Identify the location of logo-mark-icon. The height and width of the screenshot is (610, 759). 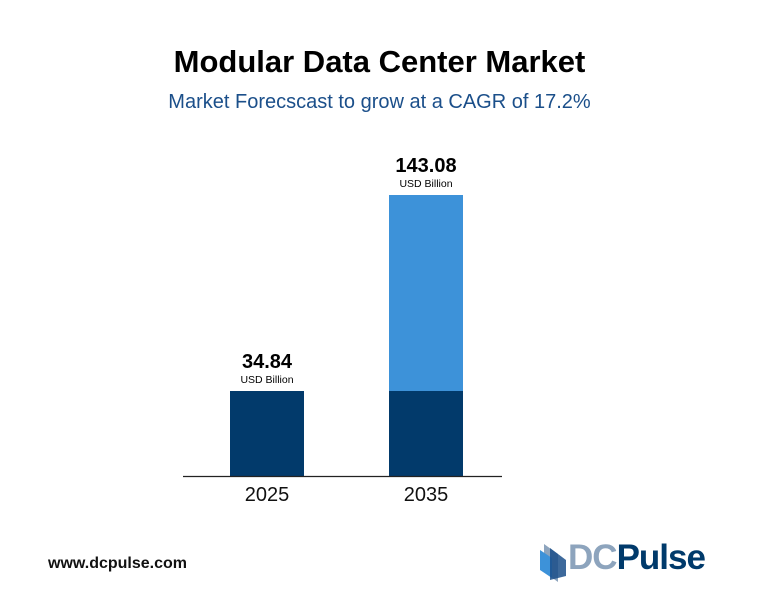
(553, 563).